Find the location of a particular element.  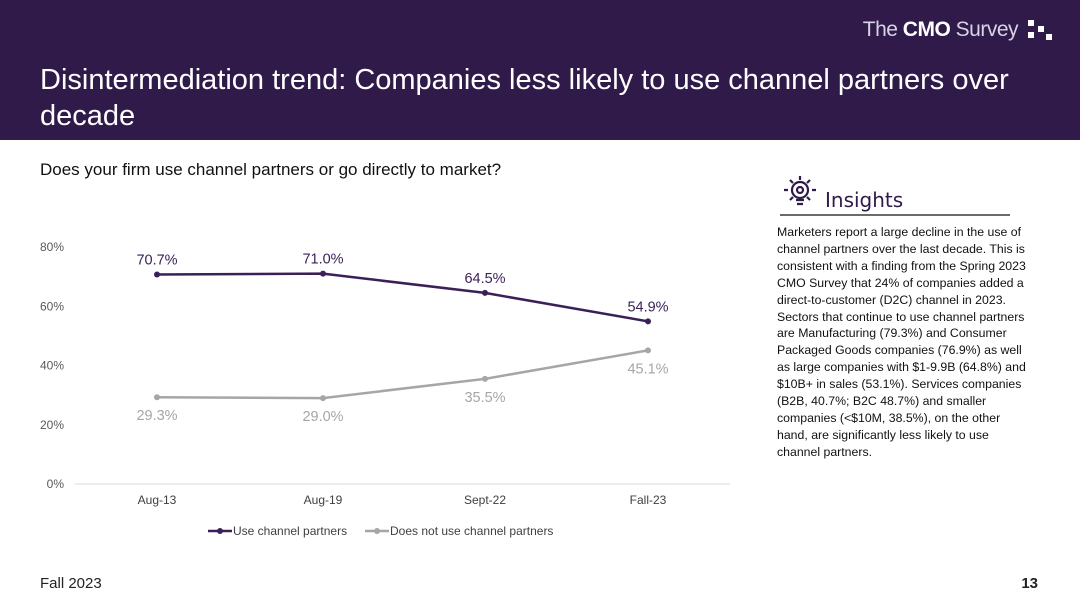

data-label: 35.5% is located at coordinates (484, 398).